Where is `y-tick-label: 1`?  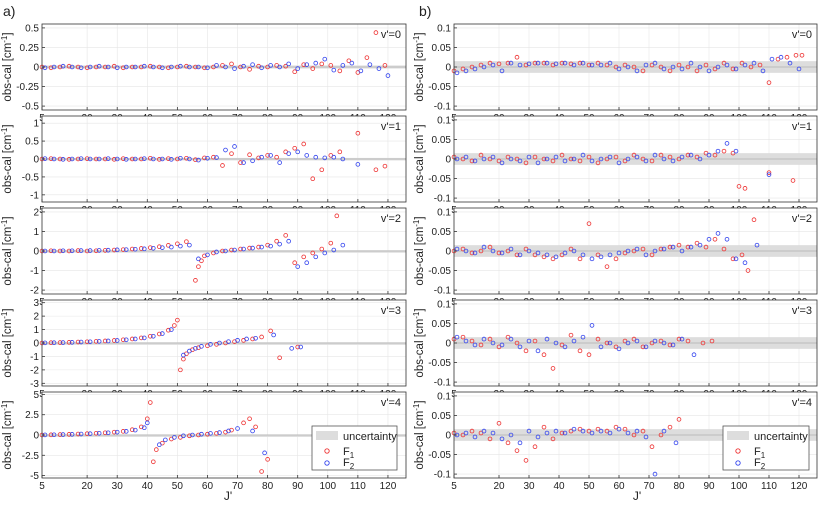
y-tick-label: 1 is located at coordinates (36, 232).